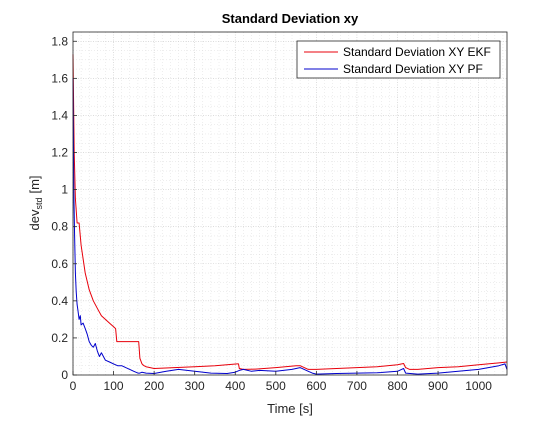  Describe the element at coordinates (39, 204) in the screenshot. I see `y-axis-label-sub: std` at that location.